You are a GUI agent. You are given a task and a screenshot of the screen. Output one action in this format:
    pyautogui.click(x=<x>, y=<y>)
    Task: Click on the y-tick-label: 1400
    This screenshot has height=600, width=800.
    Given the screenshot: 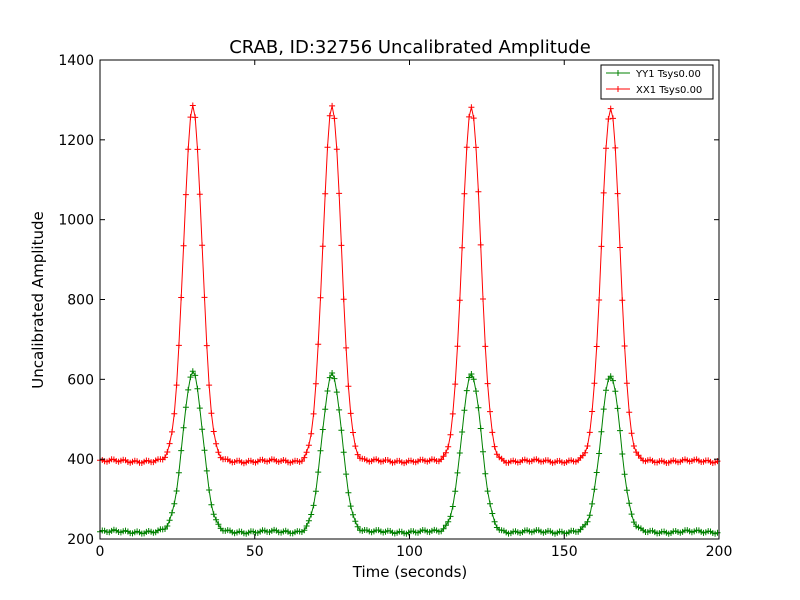 What is the action you would take?
    pyautogui.click(x=76, y=61)
    